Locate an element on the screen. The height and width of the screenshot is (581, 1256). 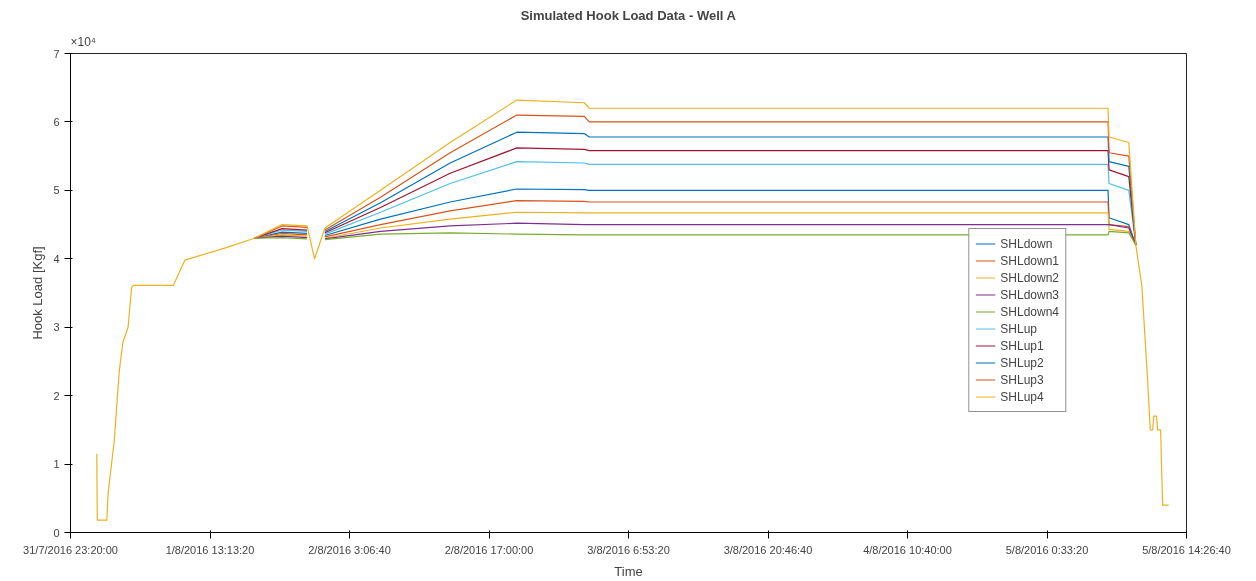
y-tick-label: 2 is located at coordinates (56, 395).